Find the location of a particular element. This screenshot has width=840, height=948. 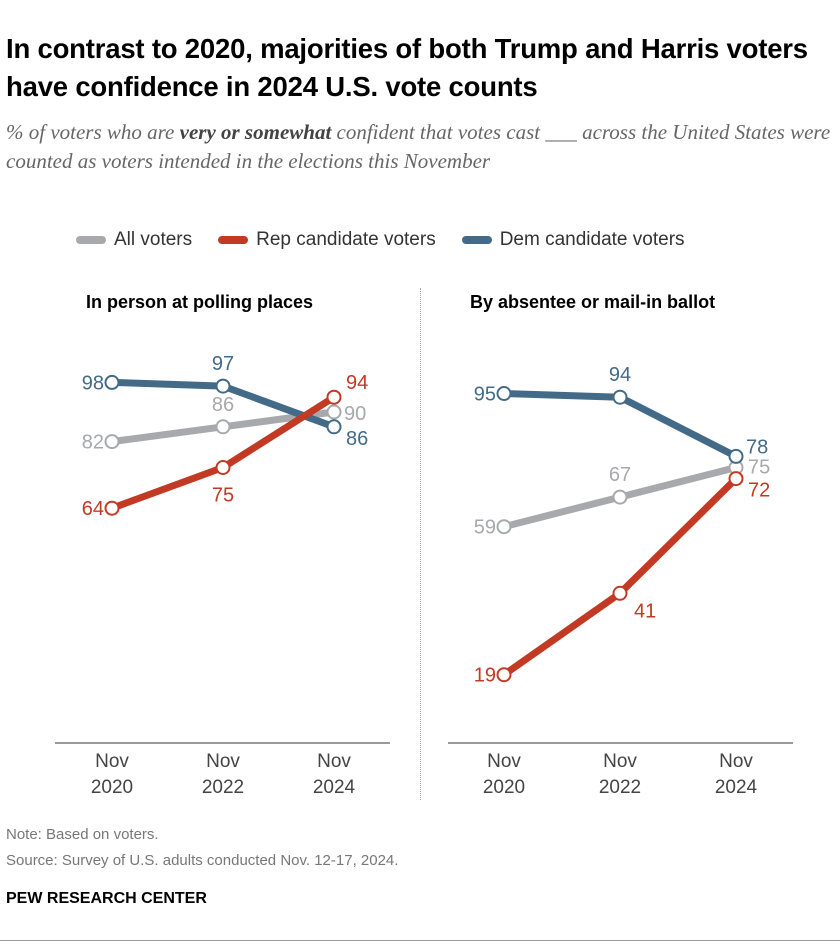

data-label: 97 is located at coordinates (223, 364).